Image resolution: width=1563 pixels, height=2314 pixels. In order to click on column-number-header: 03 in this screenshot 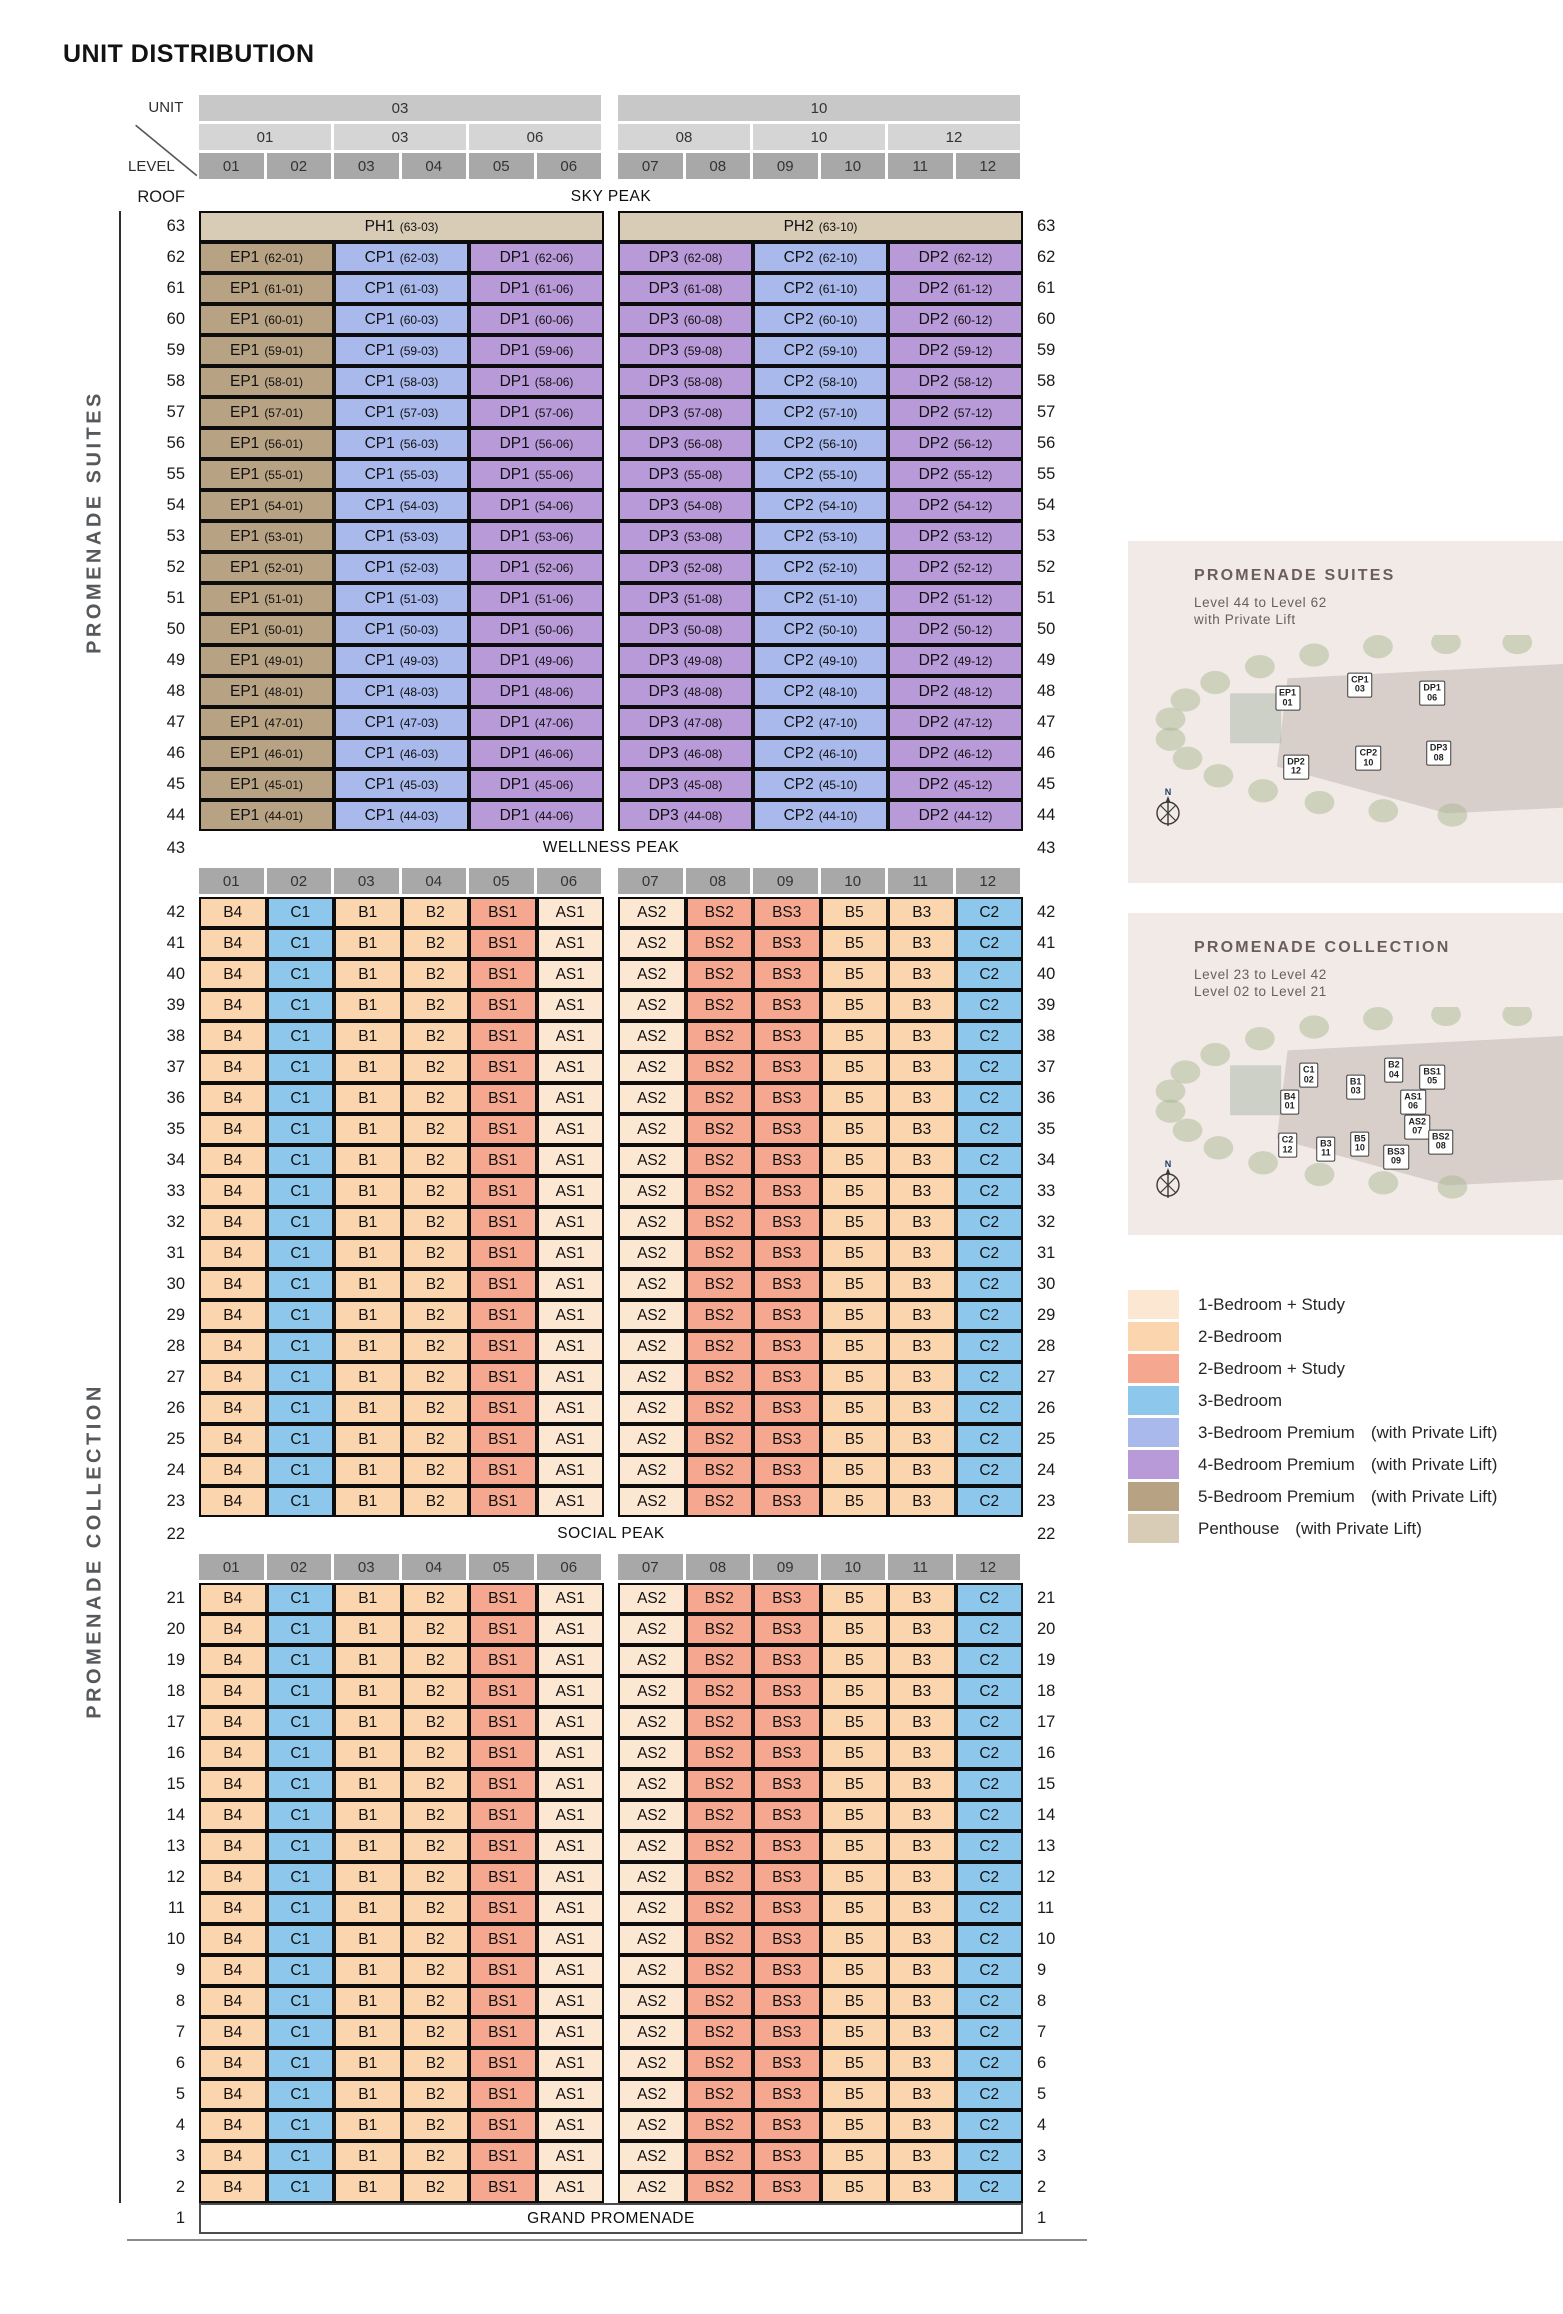, I will do `click(368, 1567)`.